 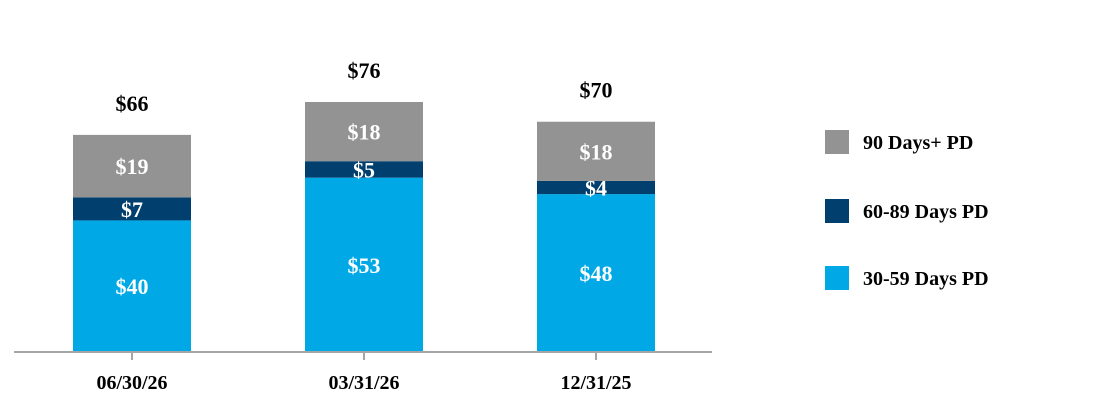 I want to click on segment-label: $53, so click(x=364, y=265).